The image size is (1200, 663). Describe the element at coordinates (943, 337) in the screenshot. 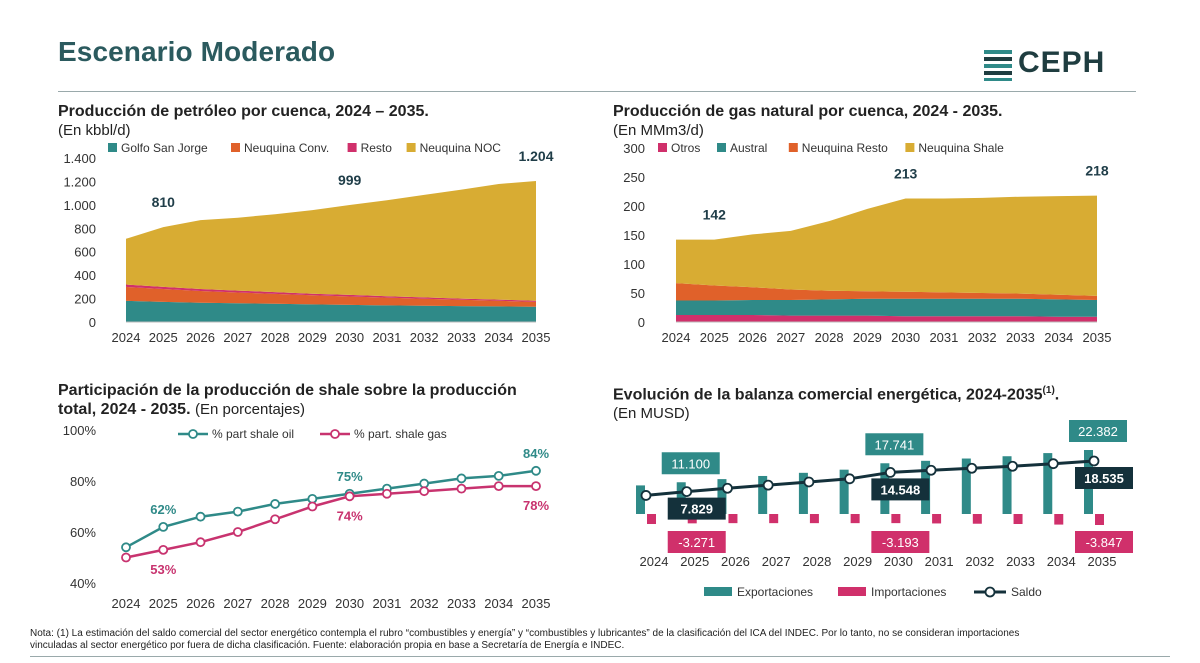

I see `gas-x-tick-label: 2031` at that location.